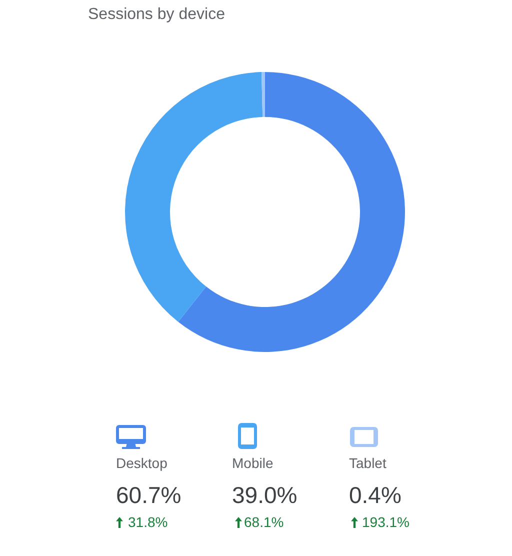  Describe the element at coordinates (156, 14) in the screenshot. I see `chart-title: Sessions by device` at that location.